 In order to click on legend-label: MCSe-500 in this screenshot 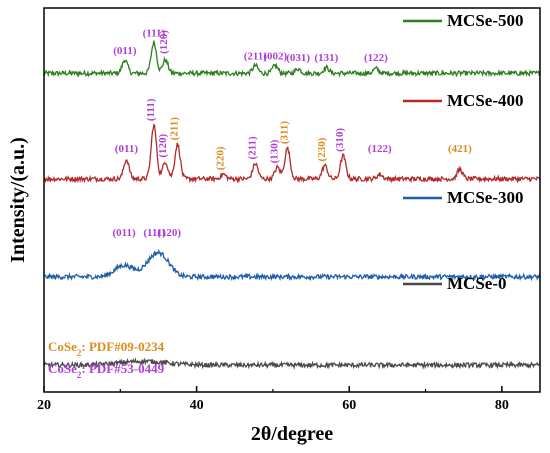, I will do `click(485, 20)`.